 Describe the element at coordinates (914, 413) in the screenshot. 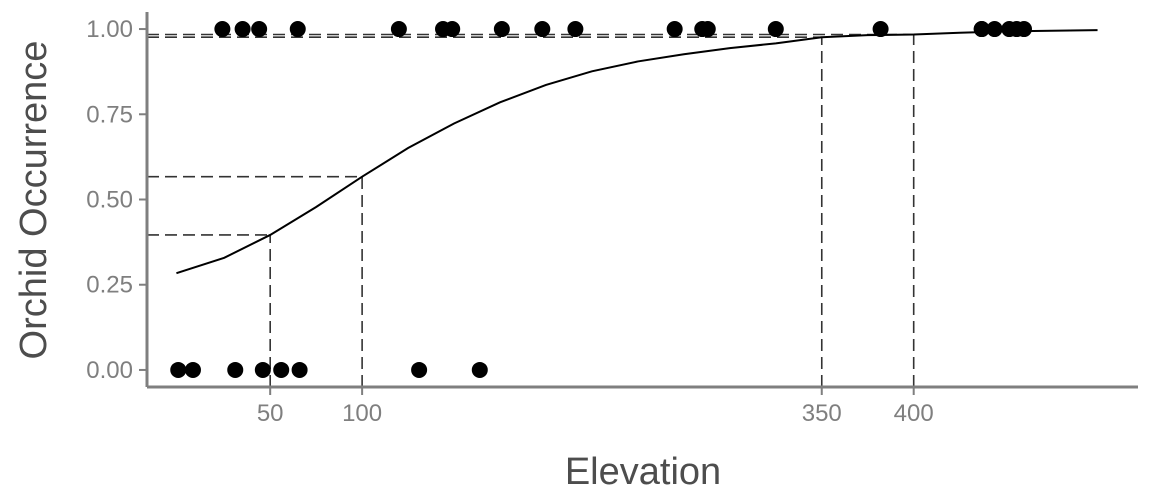

I see `x-tick-label: 400` at that location.